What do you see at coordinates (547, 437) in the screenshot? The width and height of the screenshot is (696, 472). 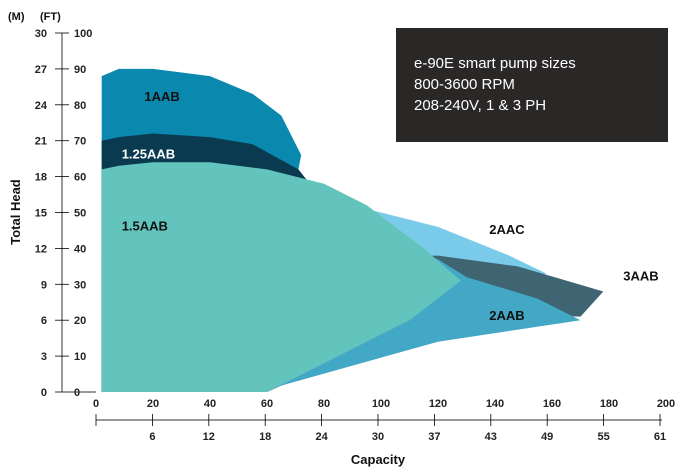 I see `x-tick-label-secondary: 49` at bounding box center [547, 437].